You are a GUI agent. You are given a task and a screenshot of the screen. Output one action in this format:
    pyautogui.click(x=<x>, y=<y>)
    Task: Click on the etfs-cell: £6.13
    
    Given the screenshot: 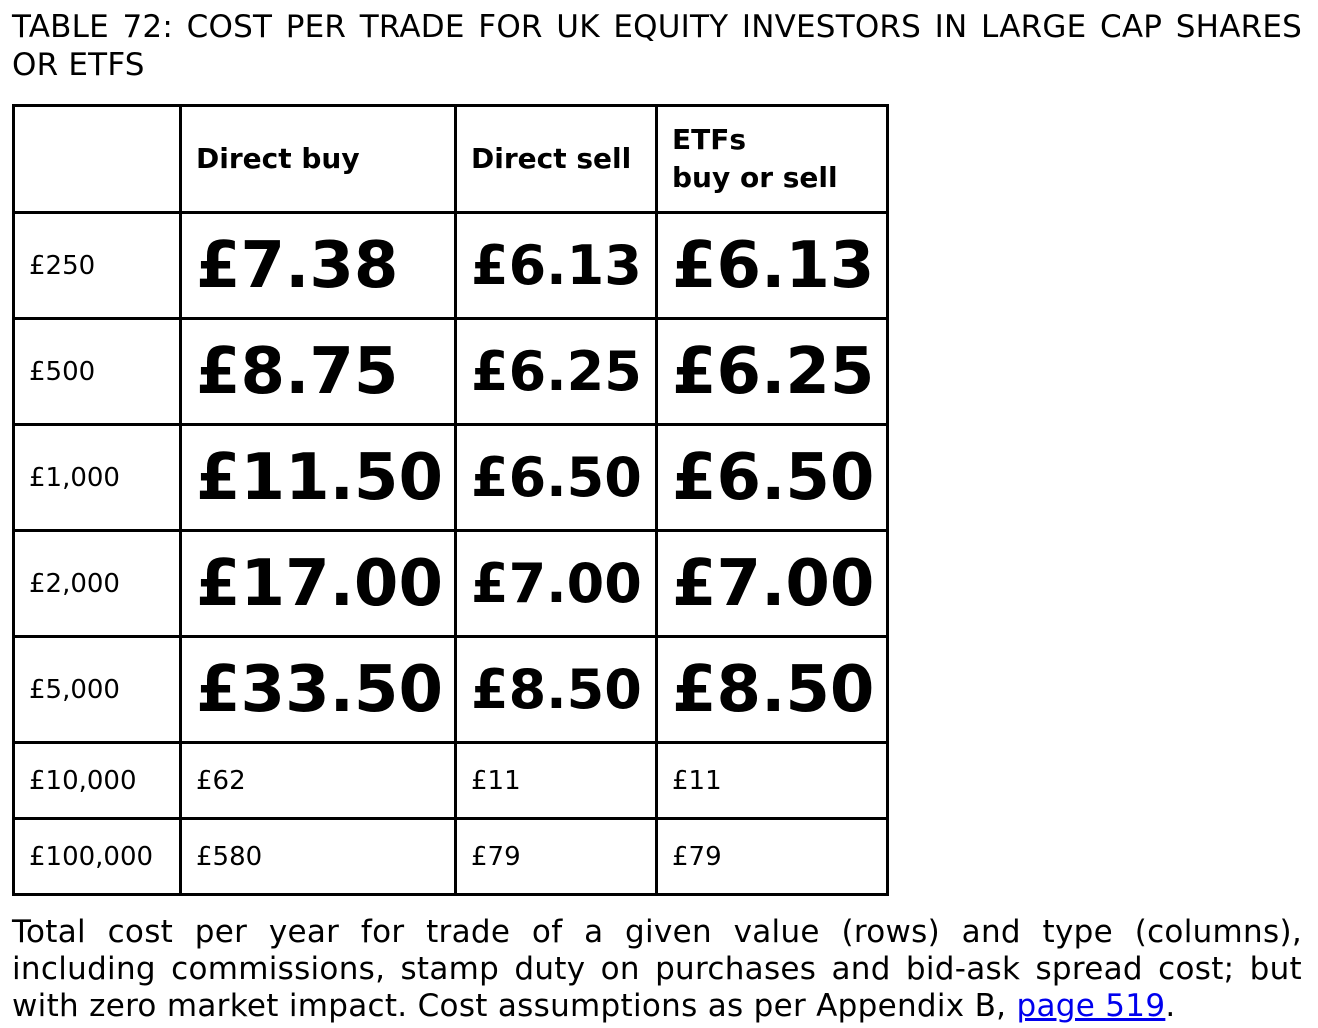 What is the action you would take?
    pyautogui.click(x=772, y=265)
    